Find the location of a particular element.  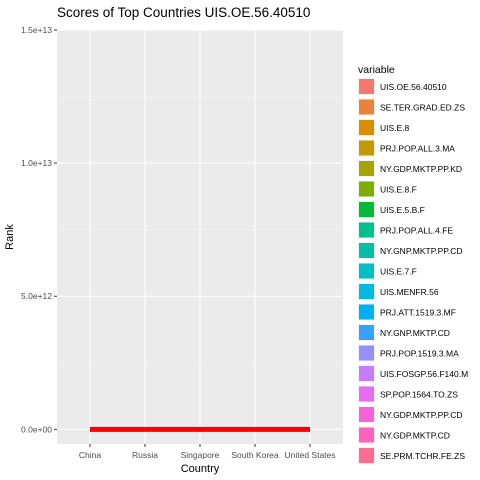

legend-label: PRJ.POP.1519.3.MA is located at coordinates (419, 354).